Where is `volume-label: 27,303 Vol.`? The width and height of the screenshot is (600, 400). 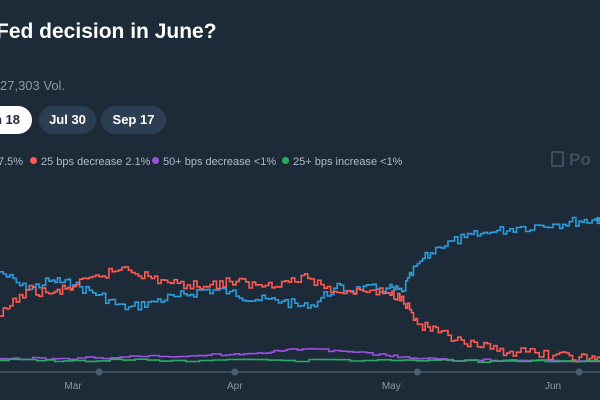 volume-label: 27,303 Vol. is located at coordinates (33, 85).